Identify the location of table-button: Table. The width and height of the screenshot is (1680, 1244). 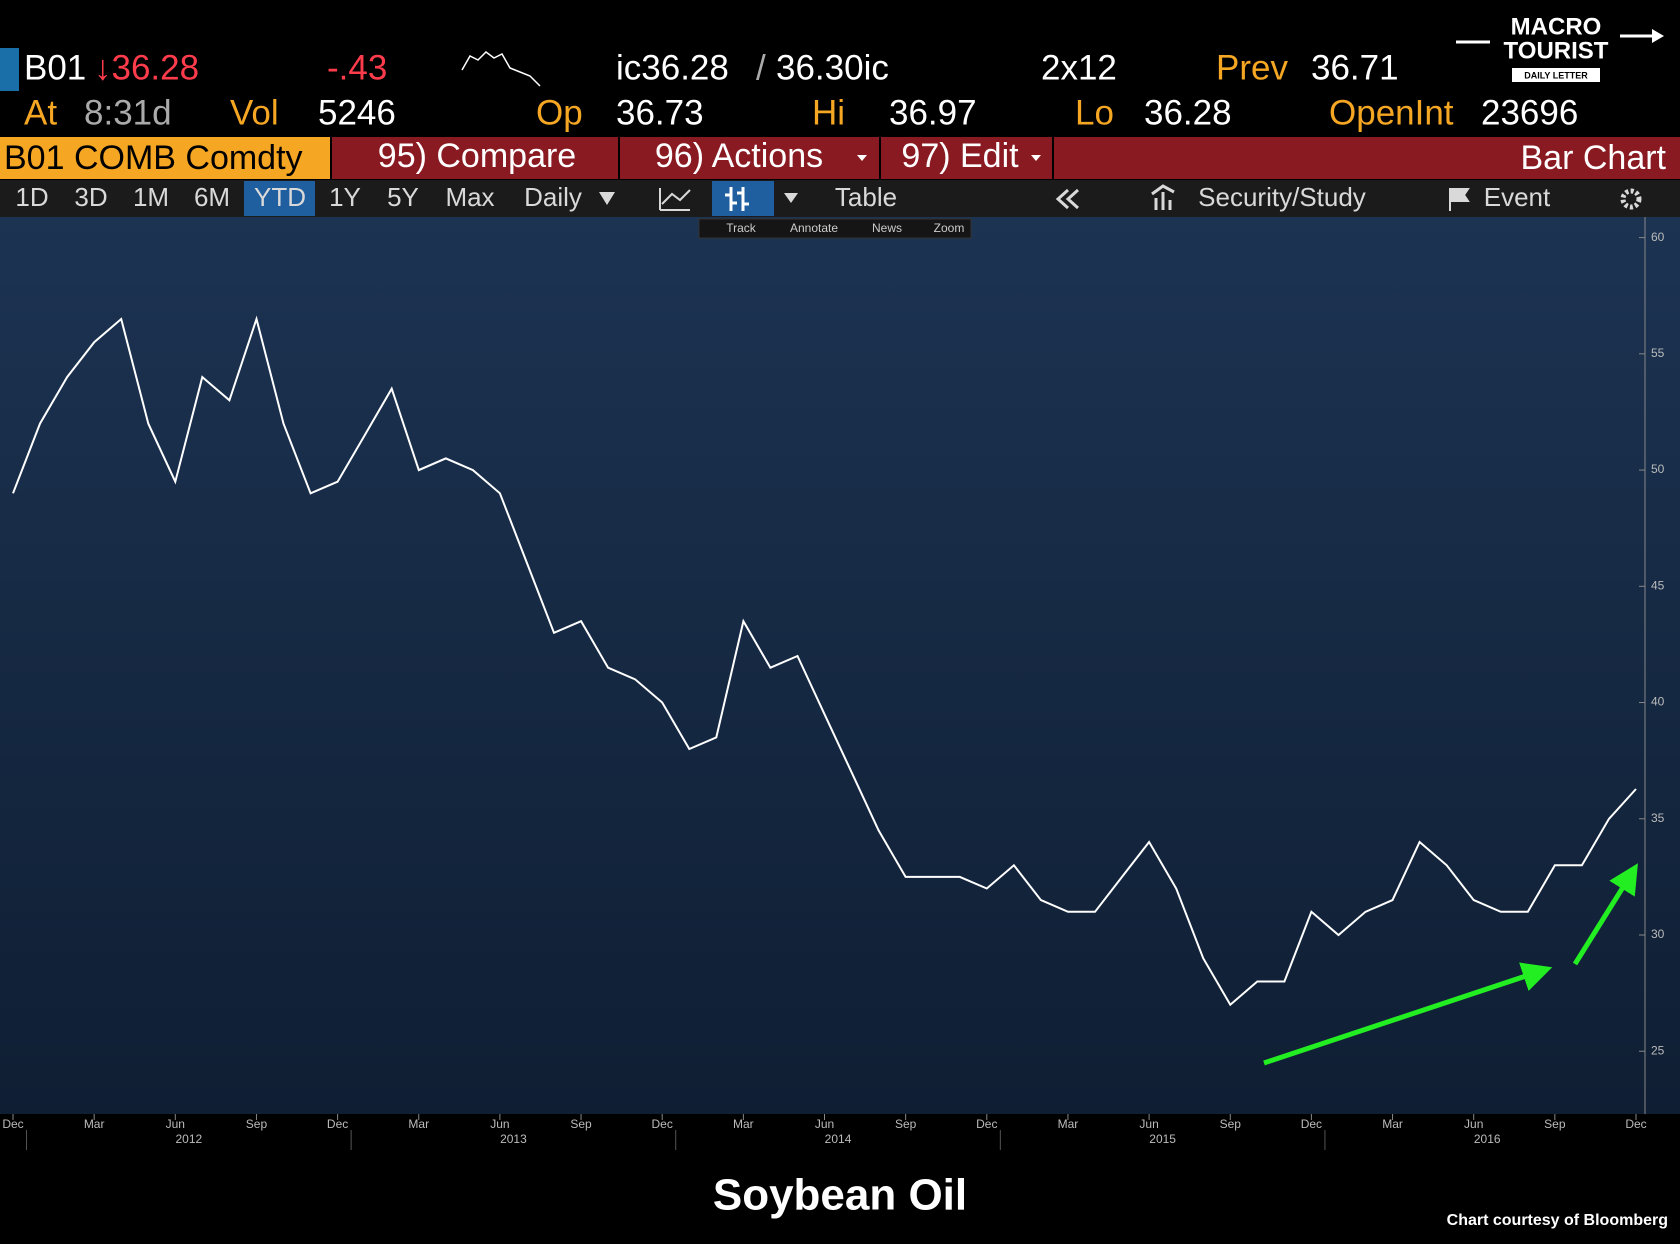
(866, 197).